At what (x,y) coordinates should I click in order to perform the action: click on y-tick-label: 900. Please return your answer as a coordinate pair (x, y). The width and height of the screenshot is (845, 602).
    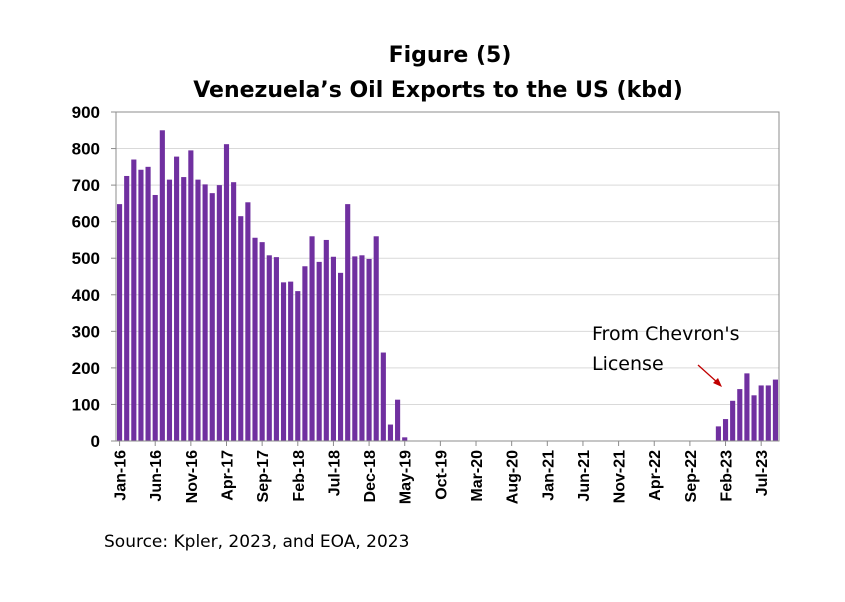
    Looking at the image, I should click on (86, 112).